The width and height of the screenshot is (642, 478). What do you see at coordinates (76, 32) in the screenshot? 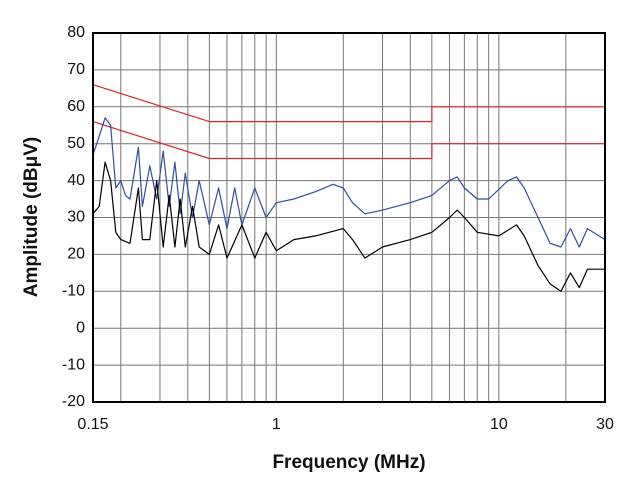
I see `y-tick-label: 80` at bounding box center [76, 32].